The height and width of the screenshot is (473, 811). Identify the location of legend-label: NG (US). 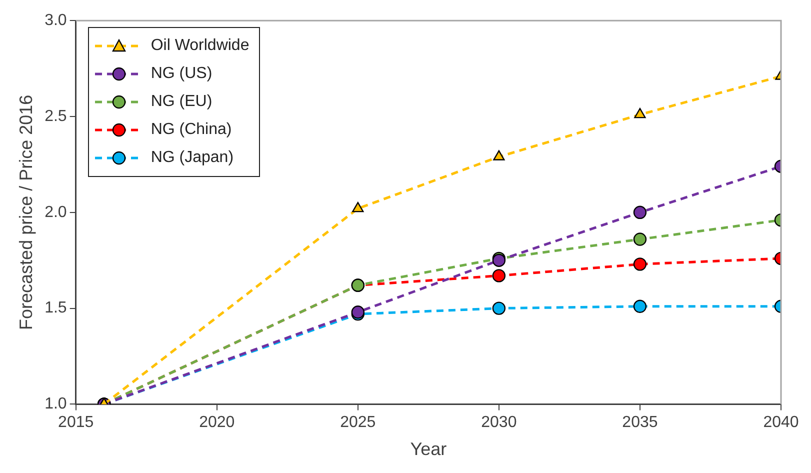
(181, 73).